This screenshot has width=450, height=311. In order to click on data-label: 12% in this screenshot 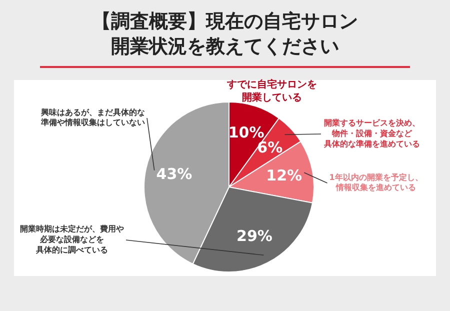, I will do `click(284, 175)`.